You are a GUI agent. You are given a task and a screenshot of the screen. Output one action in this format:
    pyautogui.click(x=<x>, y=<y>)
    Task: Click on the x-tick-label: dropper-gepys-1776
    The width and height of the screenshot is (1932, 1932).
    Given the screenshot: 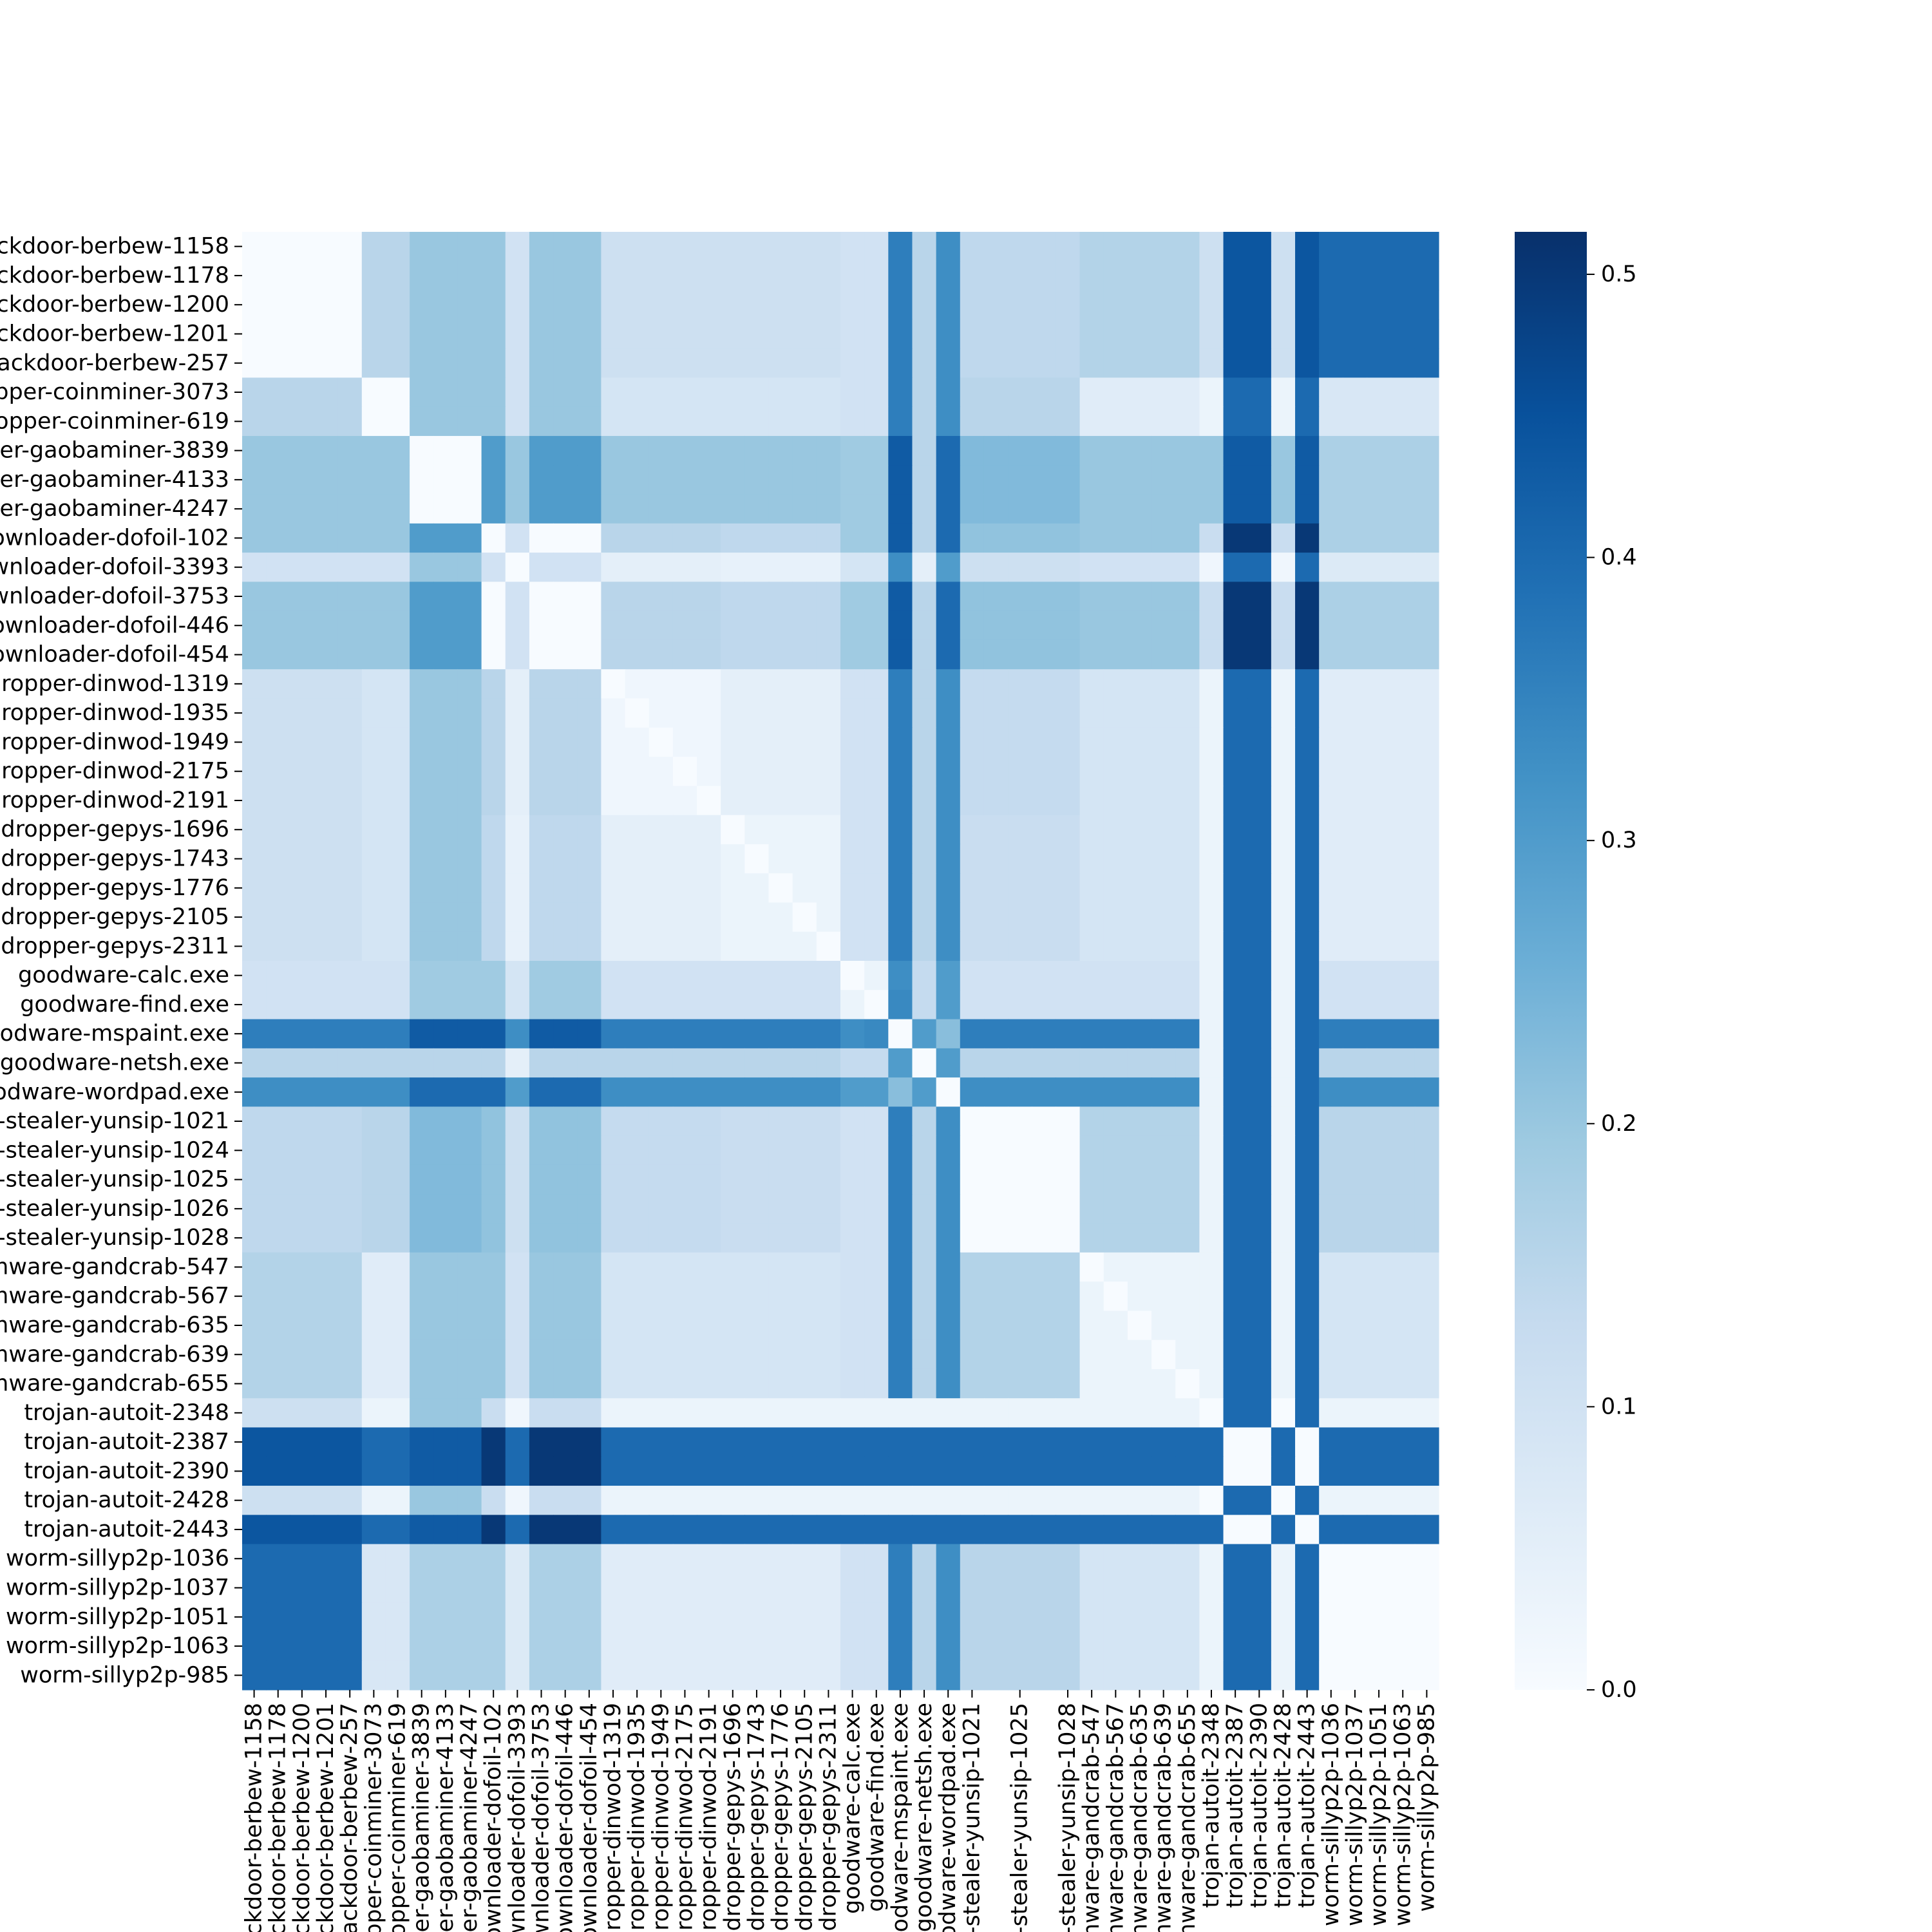 What is the action you would take?
    pyautogui.click(x=781, y=1817)
    